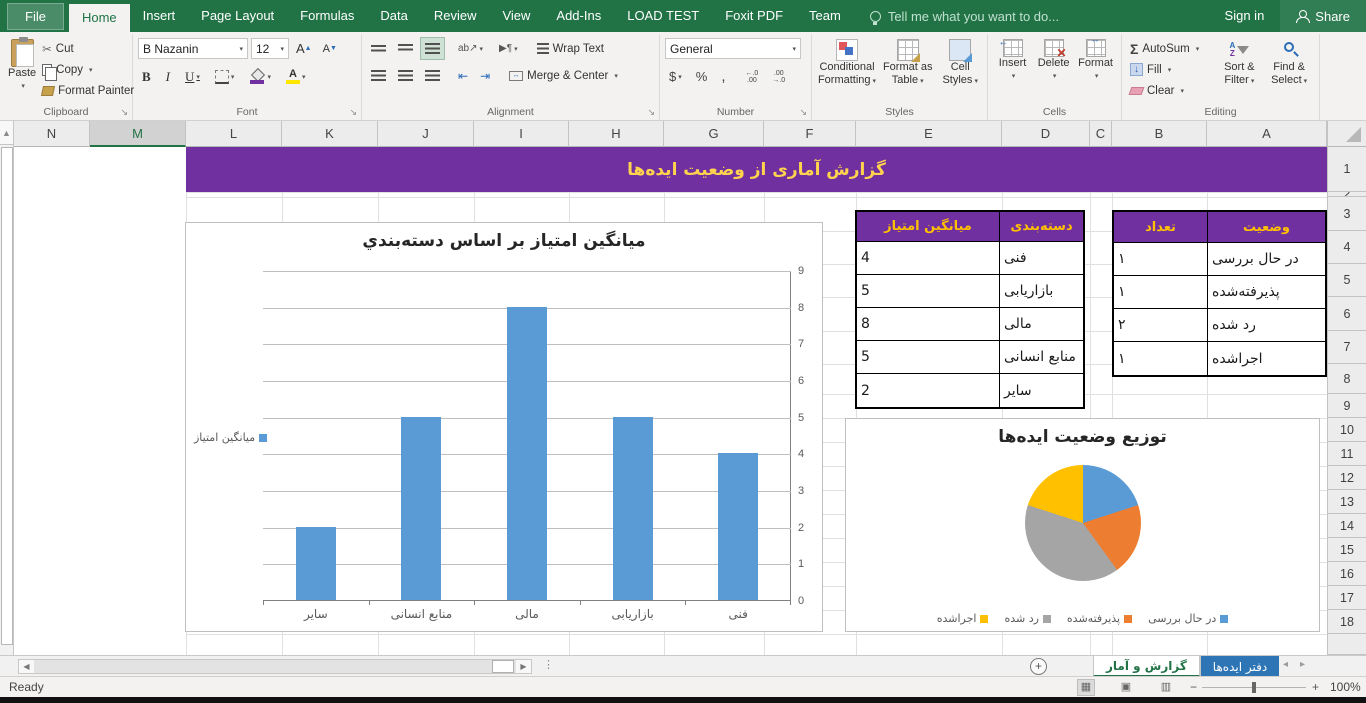 Image resolution: width=1366 pixels, height=703 pixels. I want to click on zoom-slider-thumb, so click(1254, 687).